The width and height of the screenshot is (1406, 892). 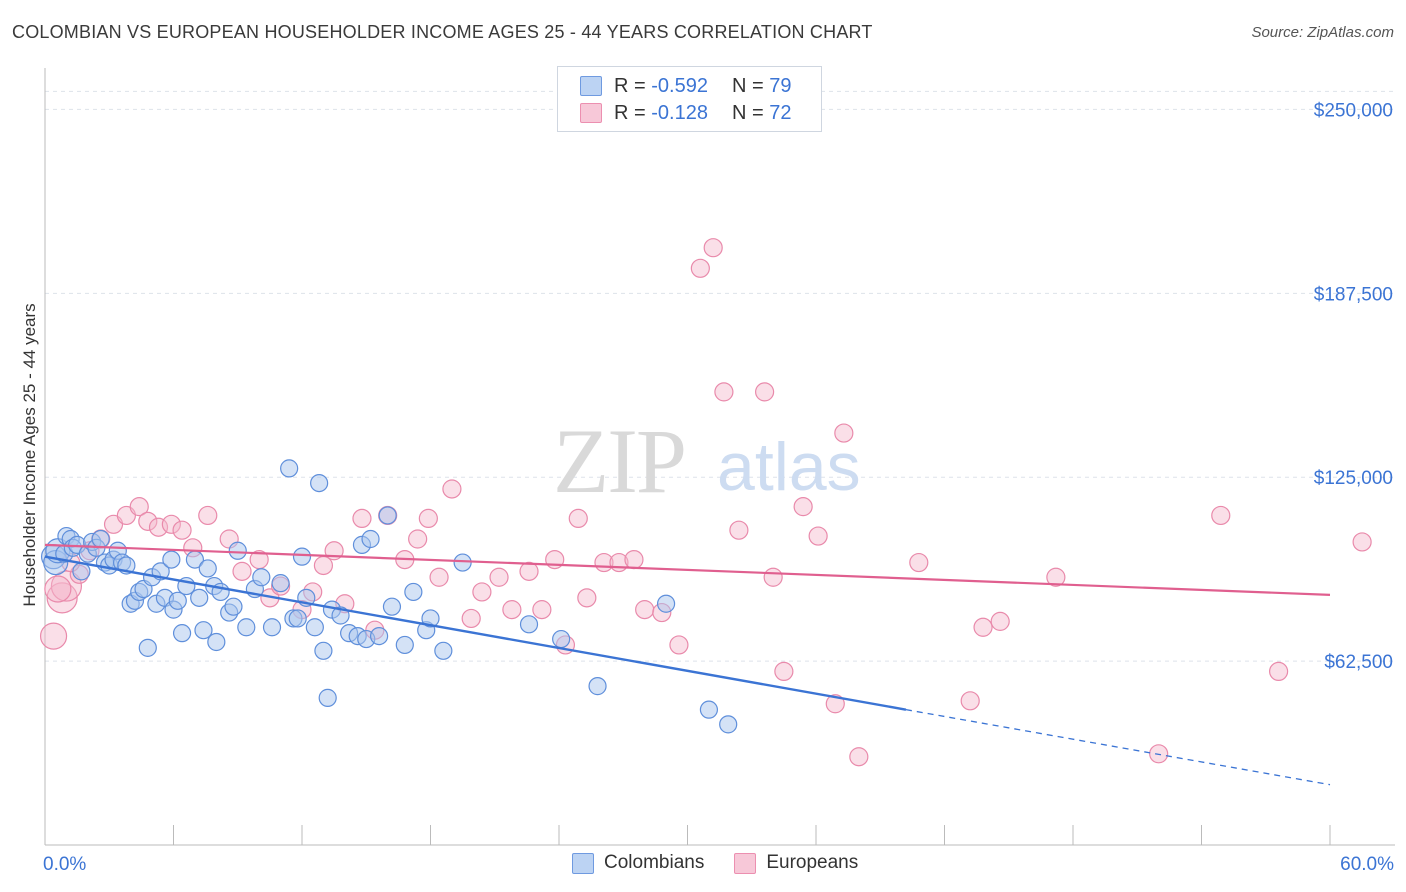 I want to click on legend-n-colombians: 79, so click(x=780, y=85).